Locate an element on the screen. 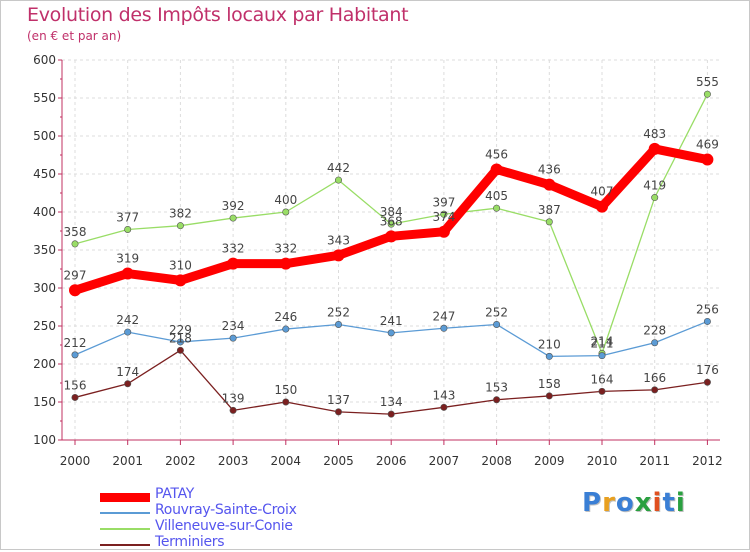 This screenshot has width=750, height=552. y-tick-label: 350 is located at coordinates (44, 250).